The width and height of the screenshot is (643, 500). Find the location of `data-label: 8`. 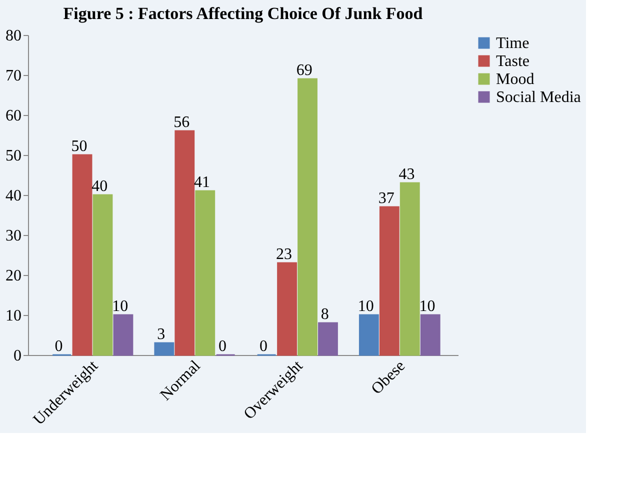

data-label: 8 is located at coordinates (324, 314).